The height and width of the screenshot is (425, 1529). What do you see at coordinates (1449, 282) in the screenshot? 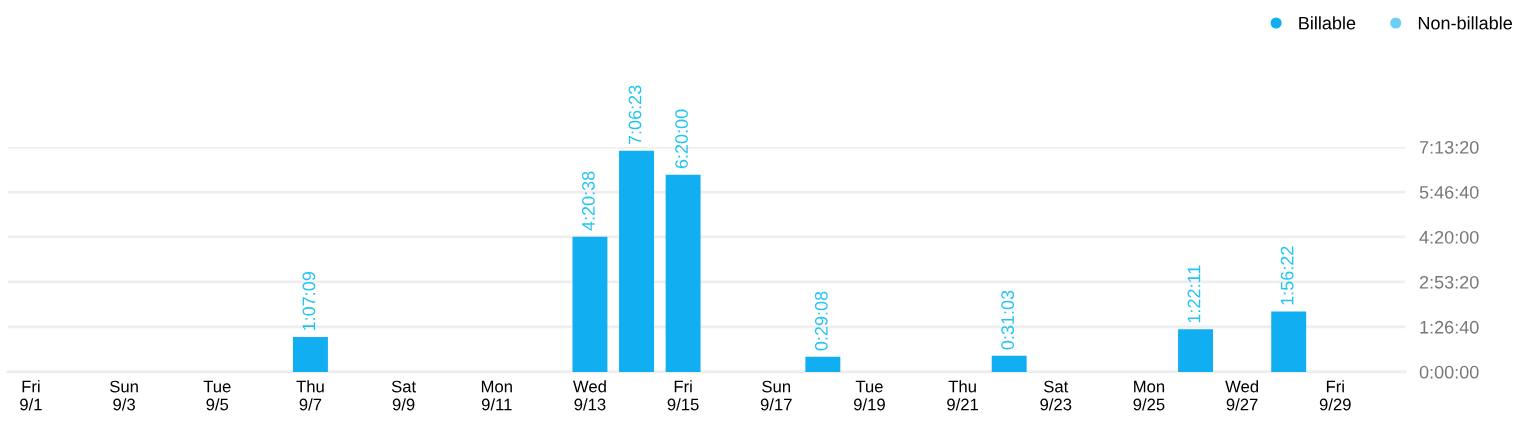
I see `y-tick-label: 2:53:20` at bounding box center [1449, 282].